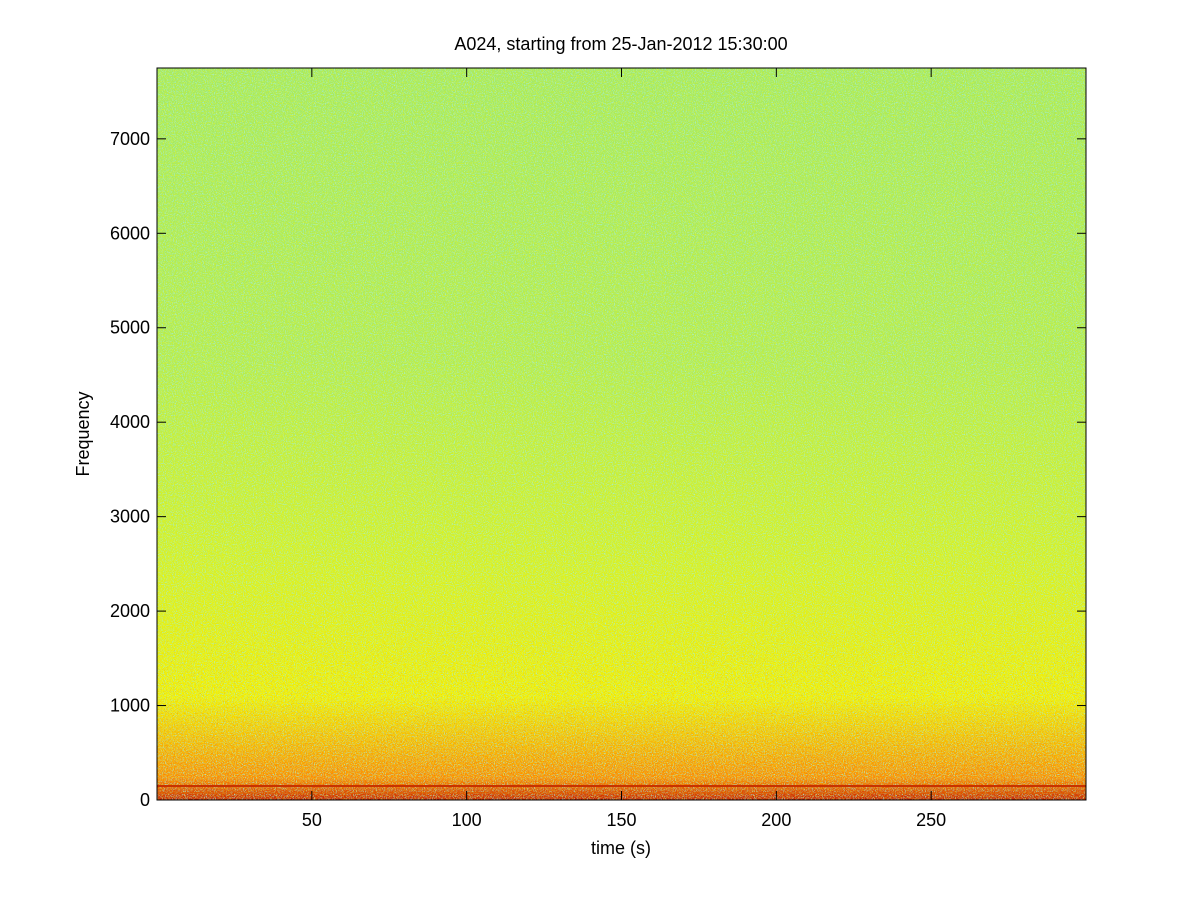 The height and width of the screenshot is (905, 1200). Describe the element at coordinates (83, 433) in the screenshot. I see `y-axis-label: Frequency` at that location.